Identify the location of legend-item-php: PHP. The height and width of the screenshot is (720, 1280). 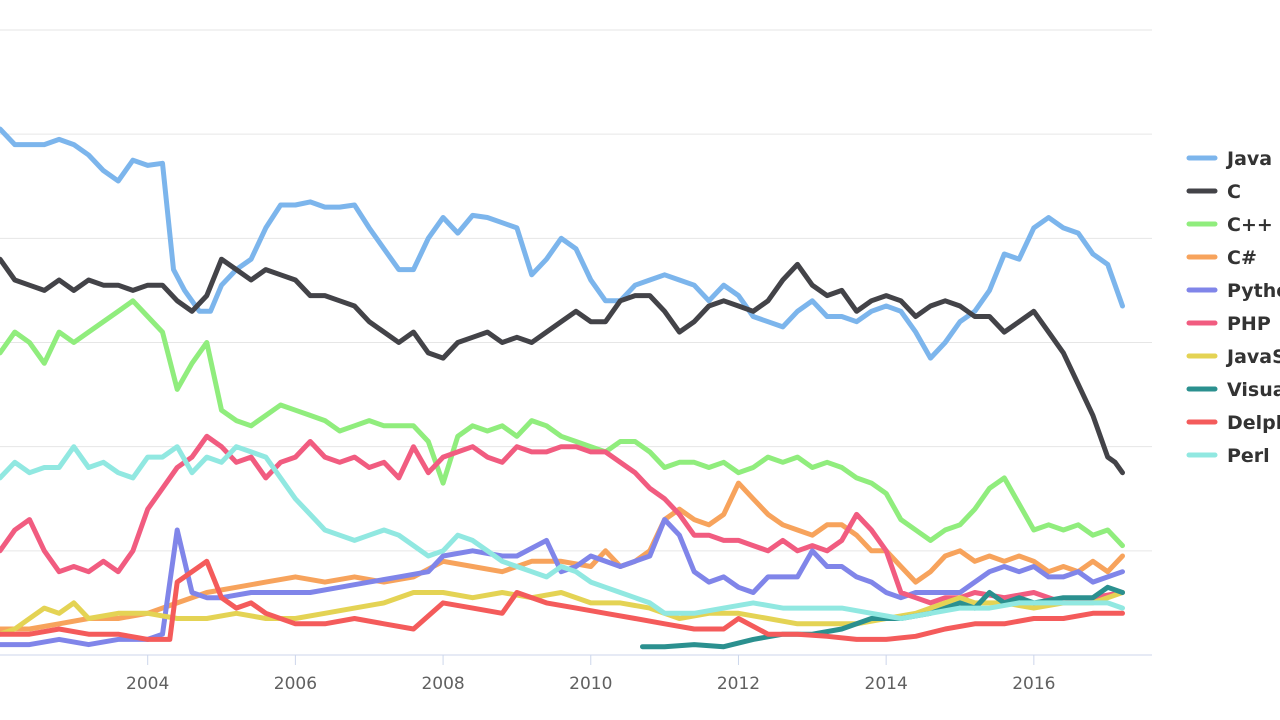
(1228, 324).